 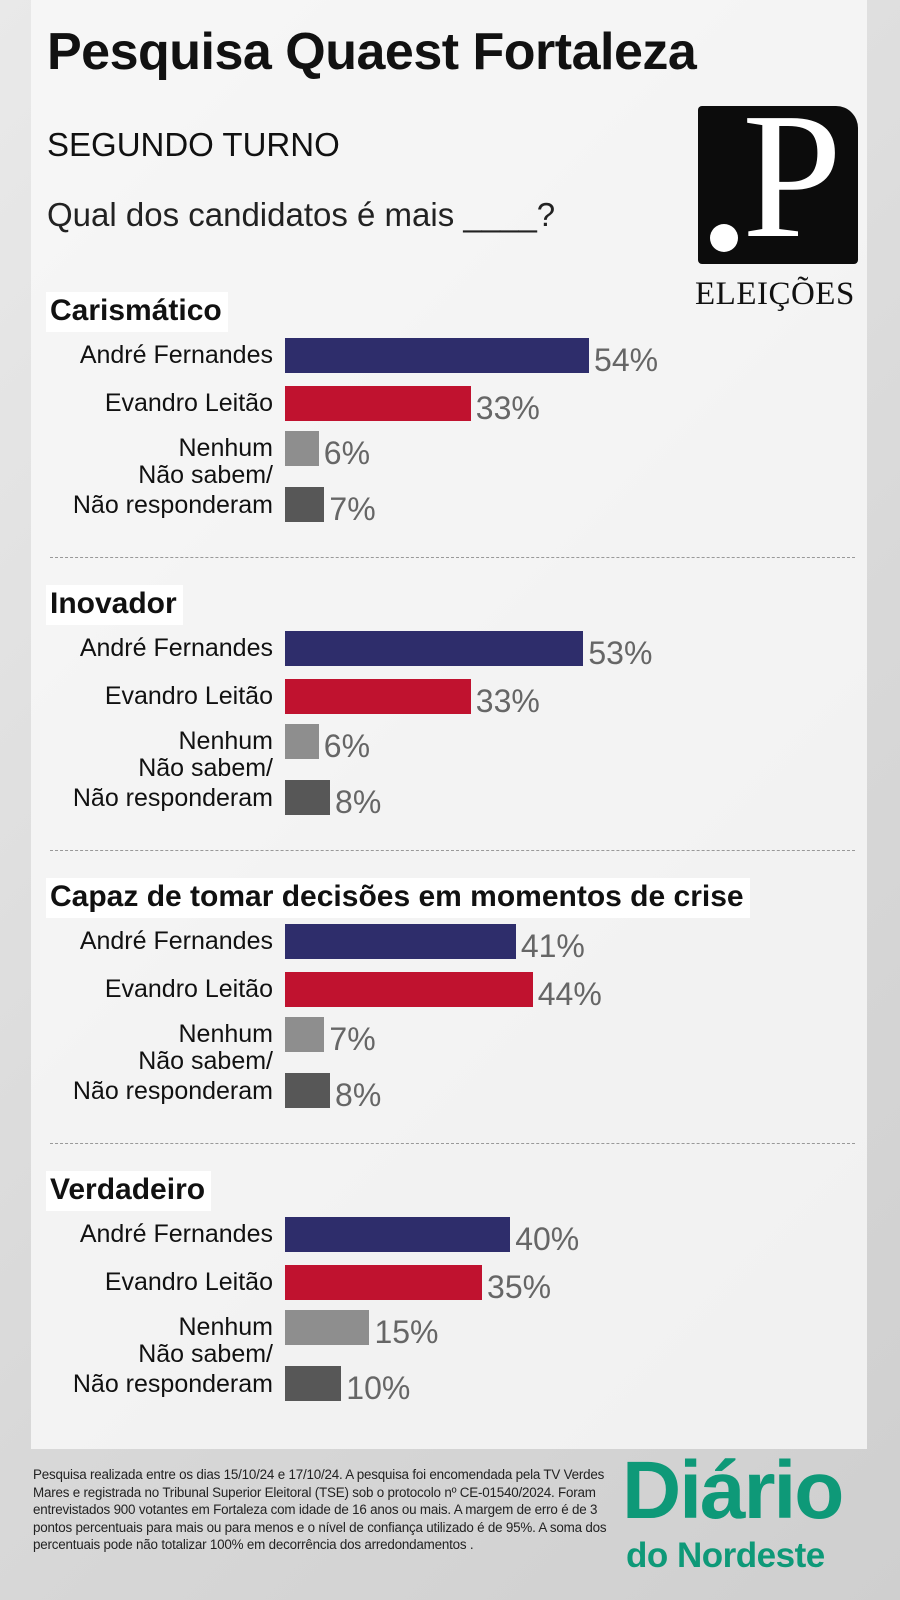 I want to click on section-title: Verdadeiro, so click(x=129, y=1191).